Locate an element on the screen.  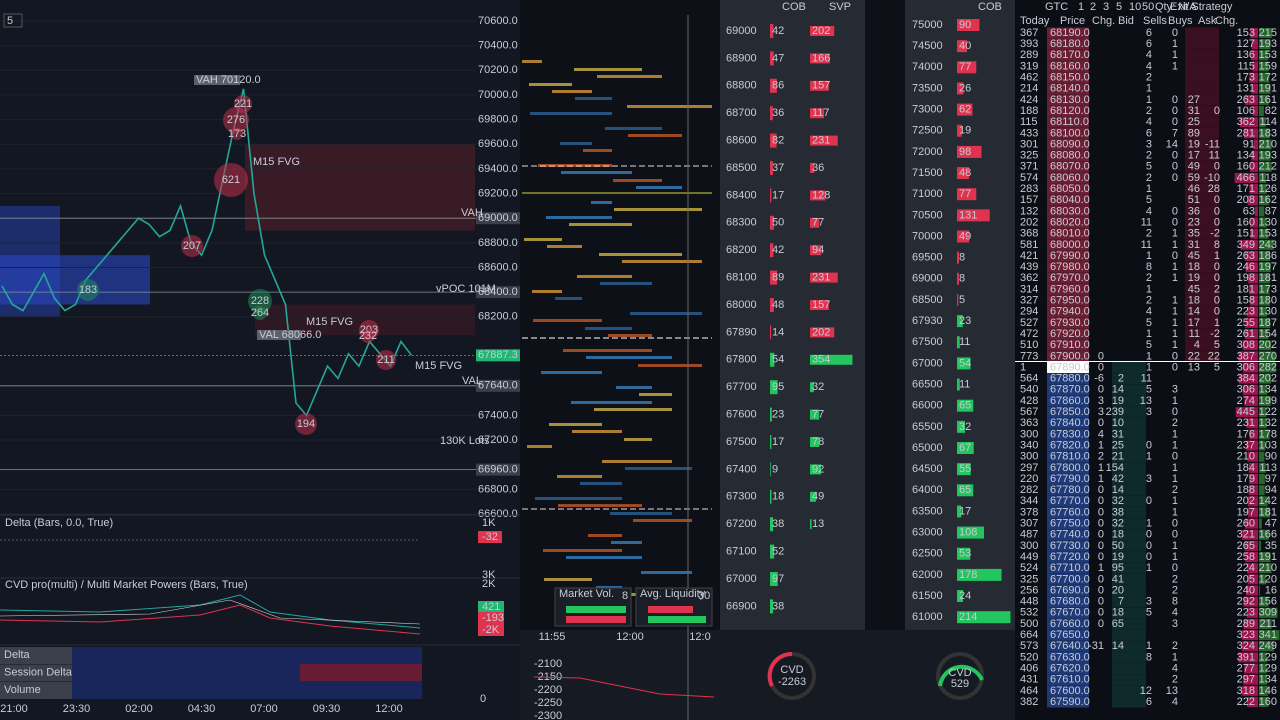
ladder-svp: 202 is located at coordinates (821, 332).